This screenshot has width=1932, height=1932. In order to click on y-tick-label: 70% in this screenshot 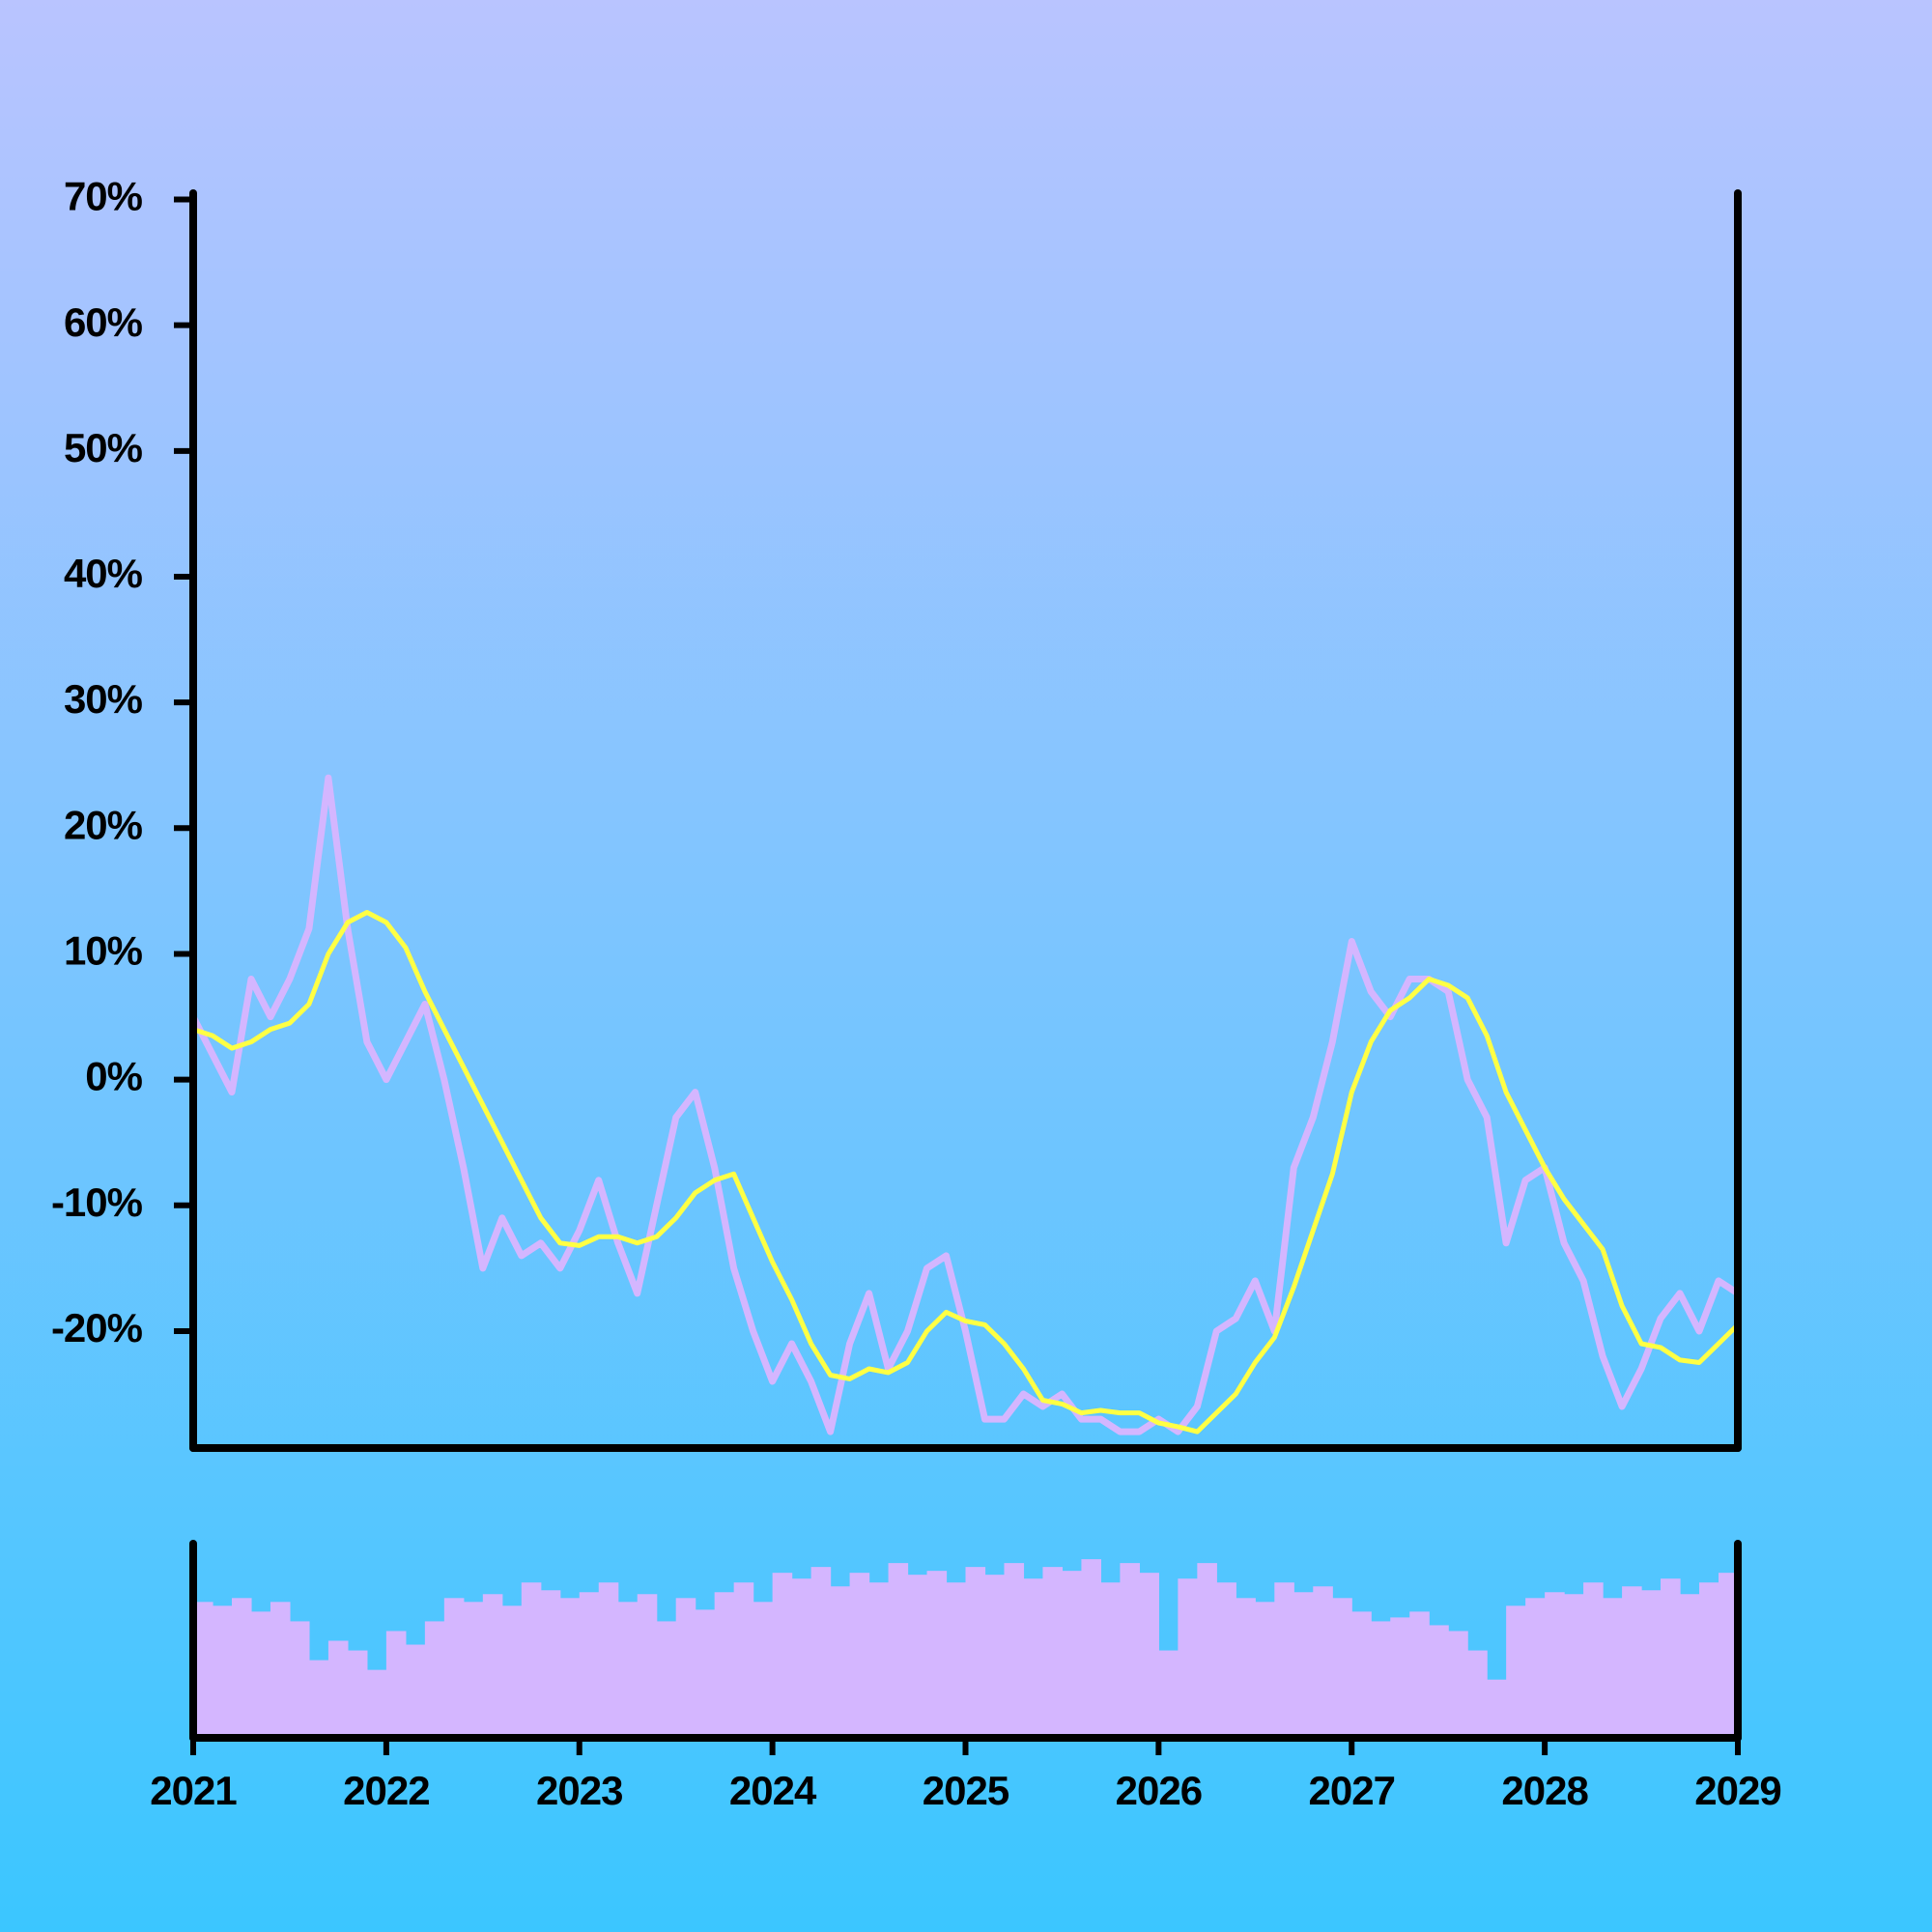, I will do `click(103, 196)`.